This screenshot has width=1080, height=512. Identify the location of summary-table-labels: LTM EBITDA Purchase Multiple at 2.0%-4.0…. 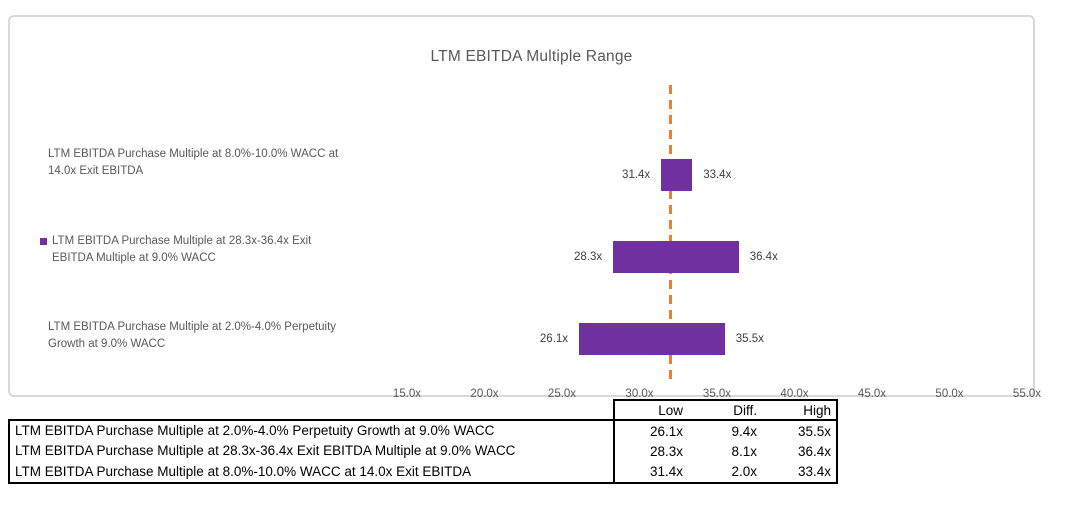
(312, 451).